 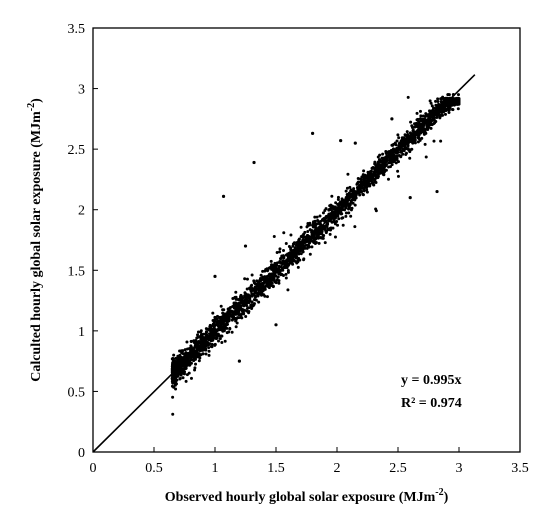 I want to click on y-tick-label: 1.5, so click(x=77, y=271).